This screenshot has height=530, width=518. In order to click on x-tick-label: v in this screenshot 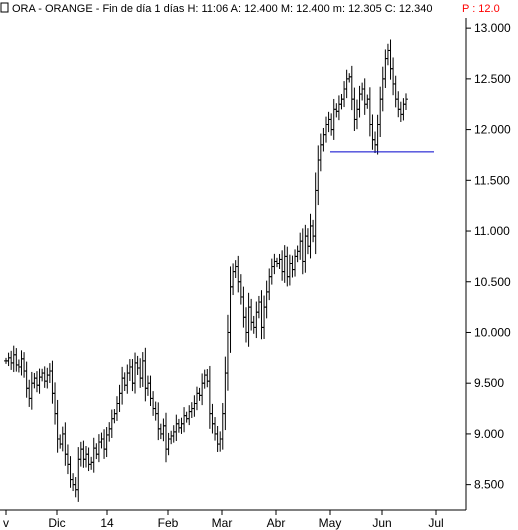, I will do `click(6, 523)`.